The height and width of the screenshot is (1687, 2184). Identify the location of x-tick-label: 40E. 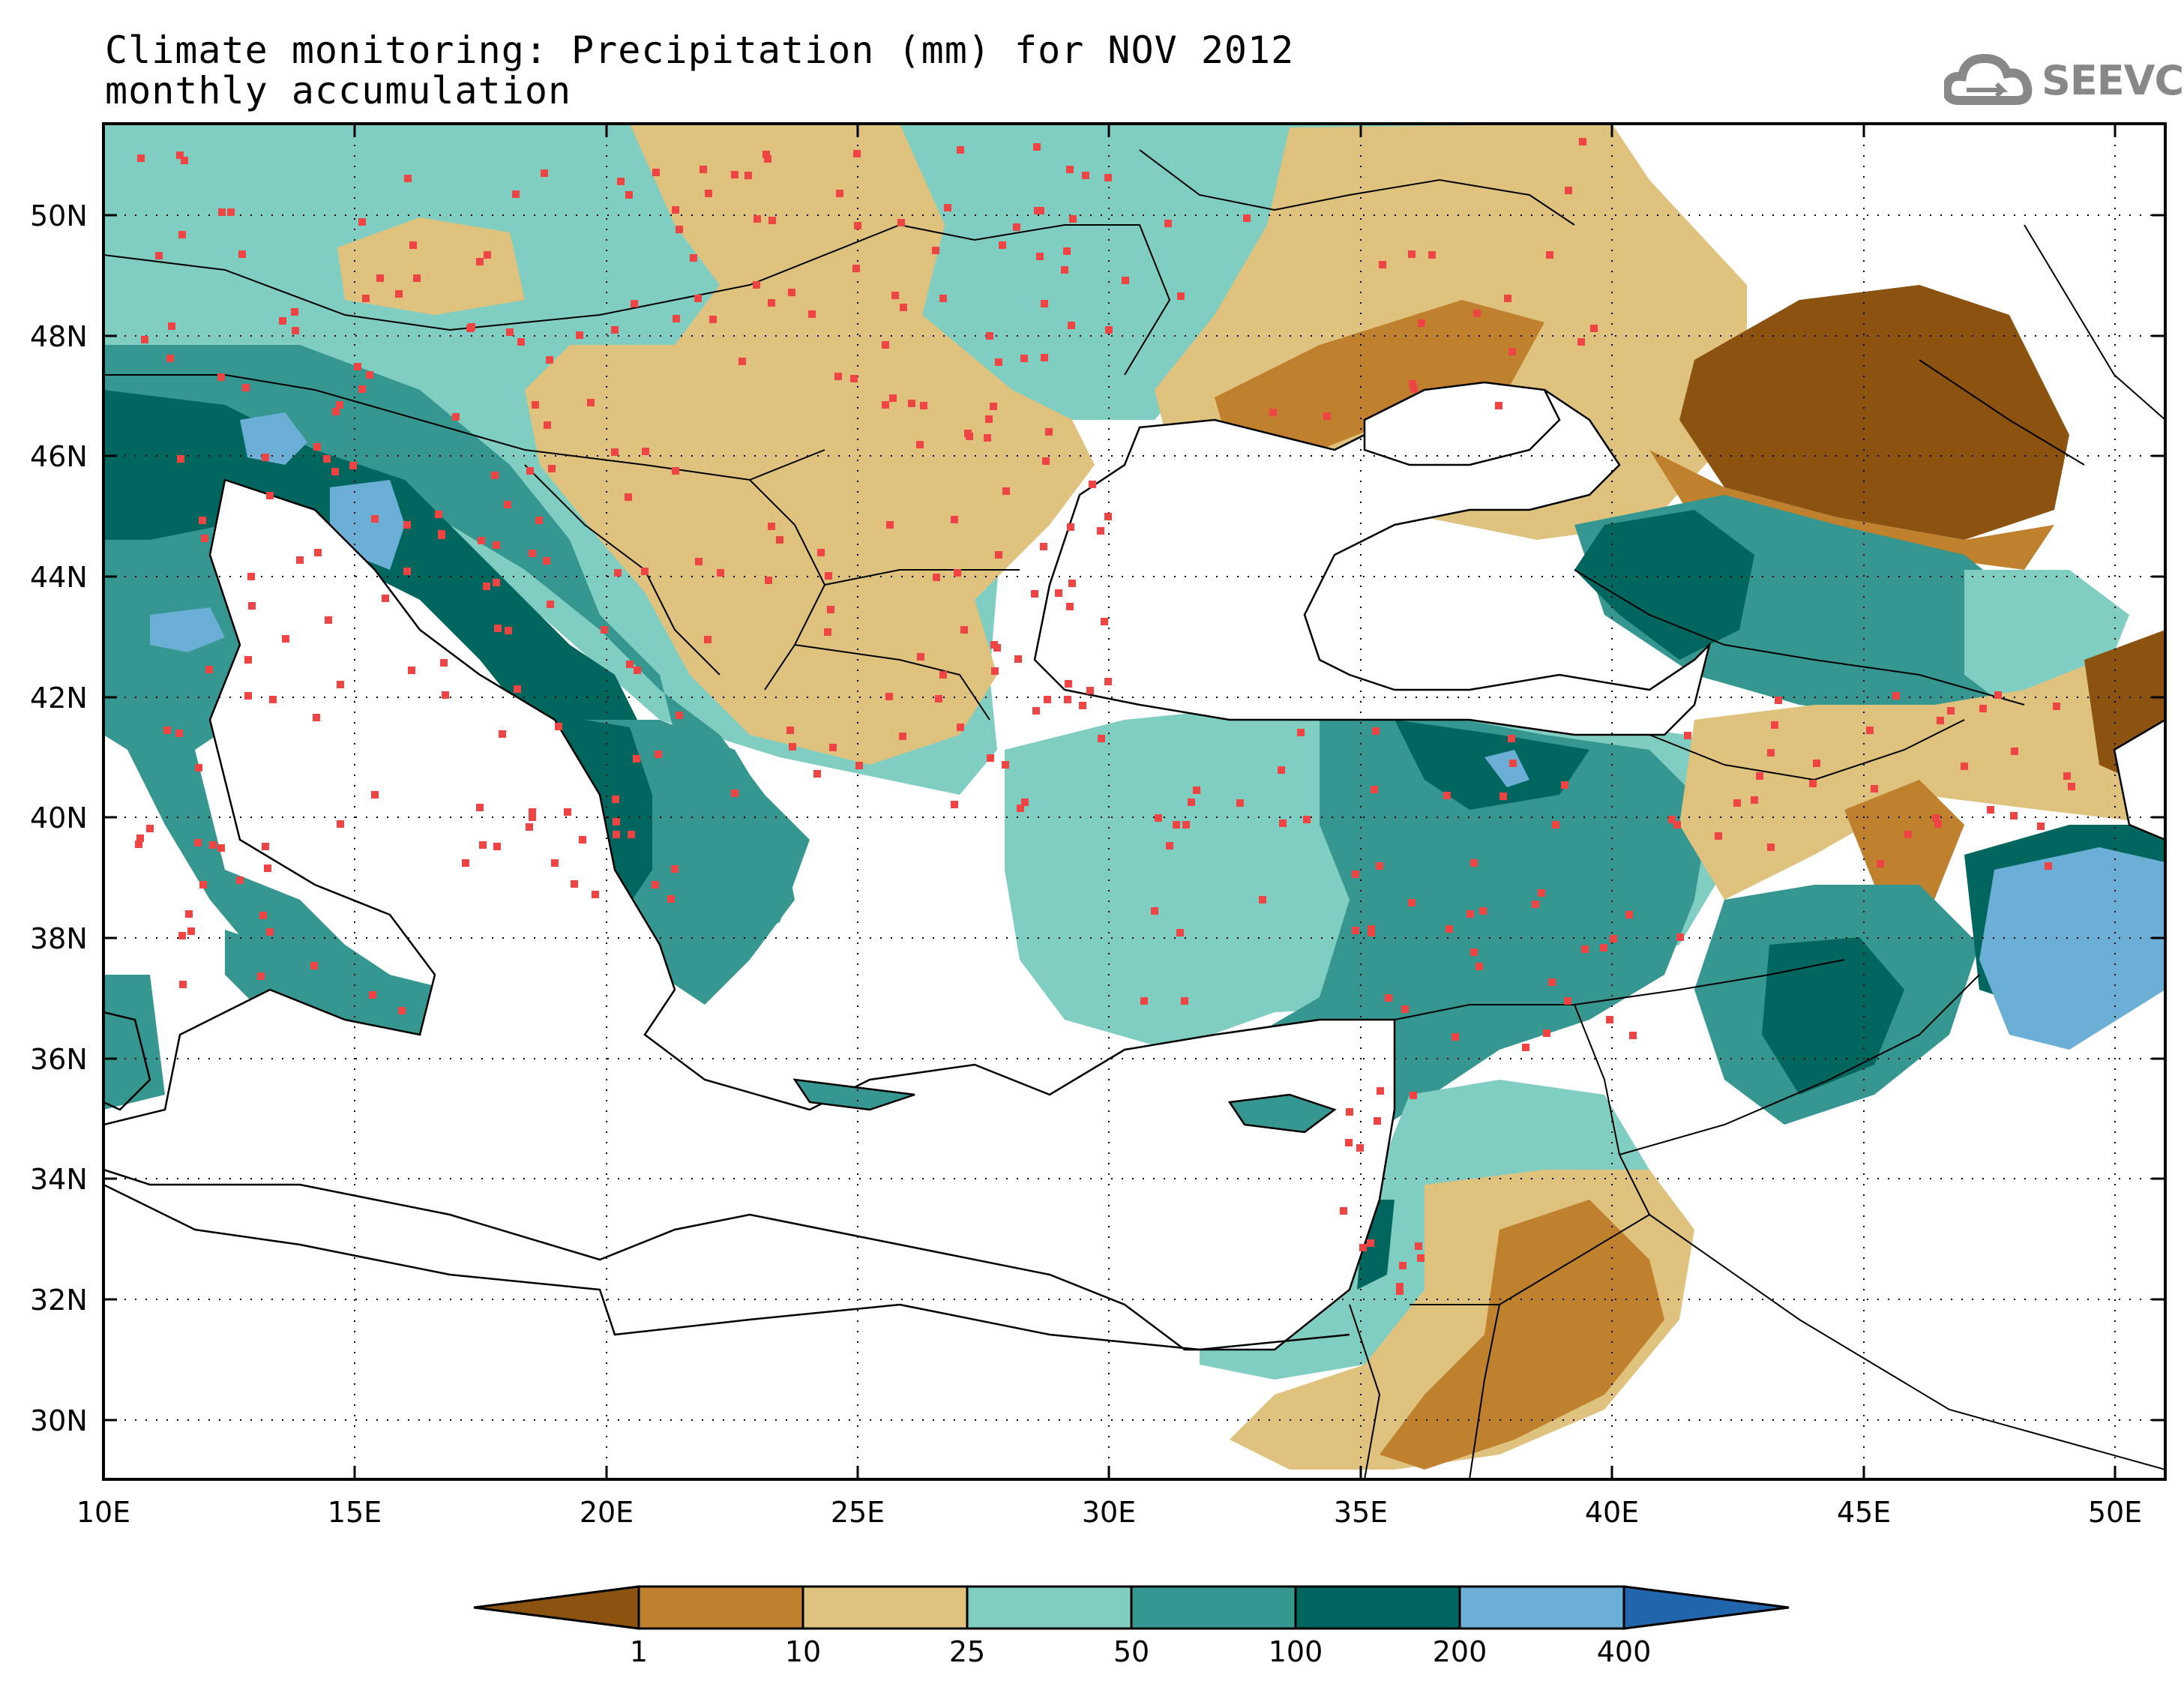
(1612, 1512).